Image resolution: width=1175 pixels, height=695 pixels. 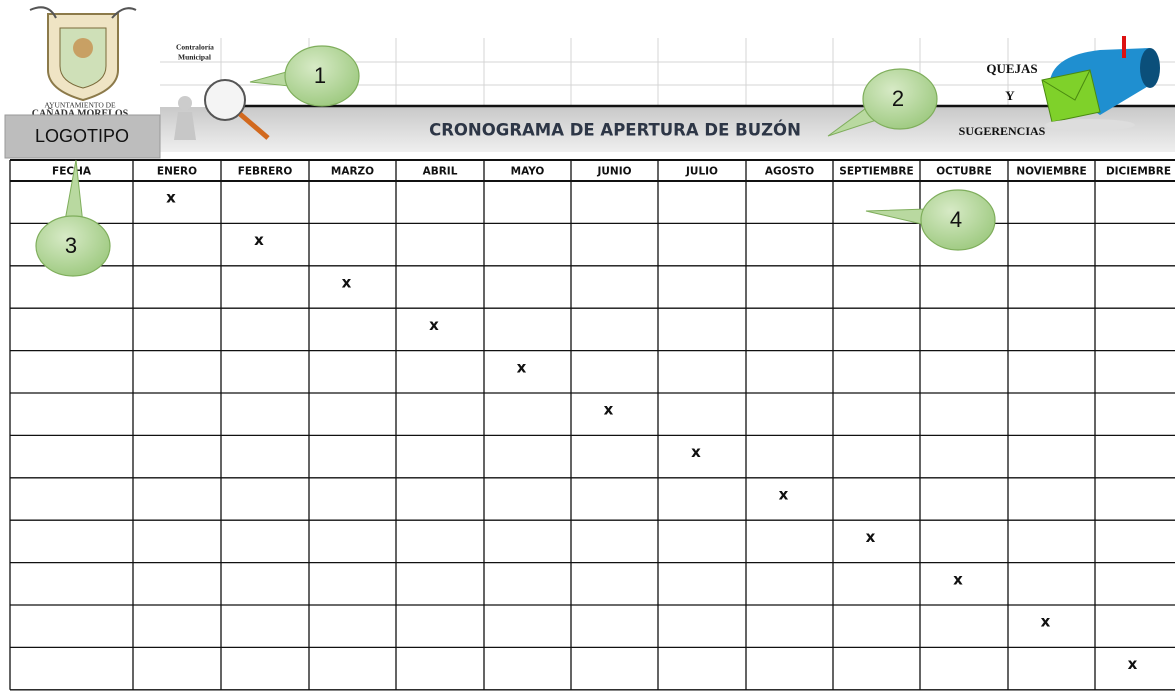 What do you see at coordinates (1100, 83) in the screenshot?
I see `mailbox-icon` at bounding box center [1100, 83].